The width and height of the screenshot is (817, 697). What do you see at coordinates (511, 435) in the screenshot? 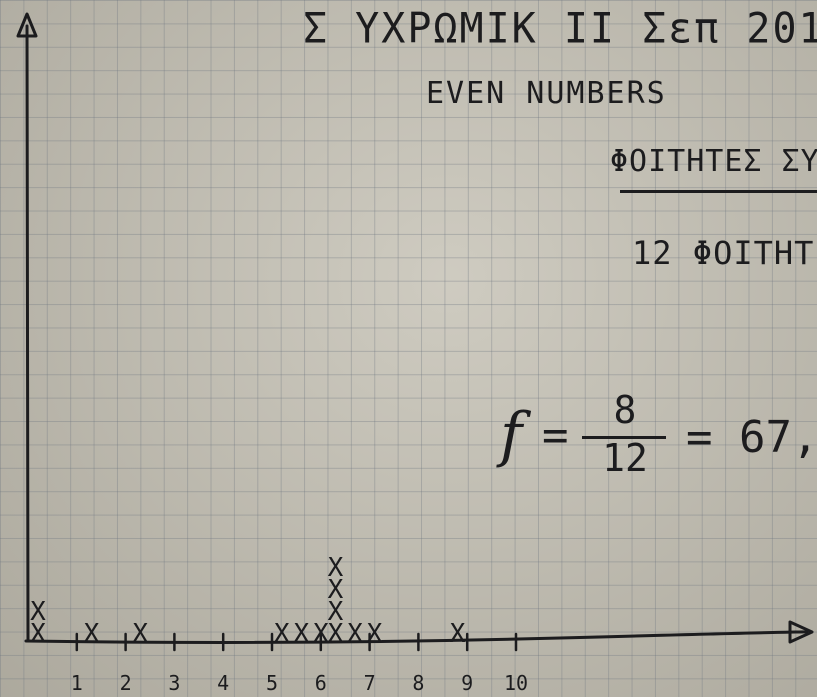
I see `formula-symbol: f` at bounding box center [511, 435].